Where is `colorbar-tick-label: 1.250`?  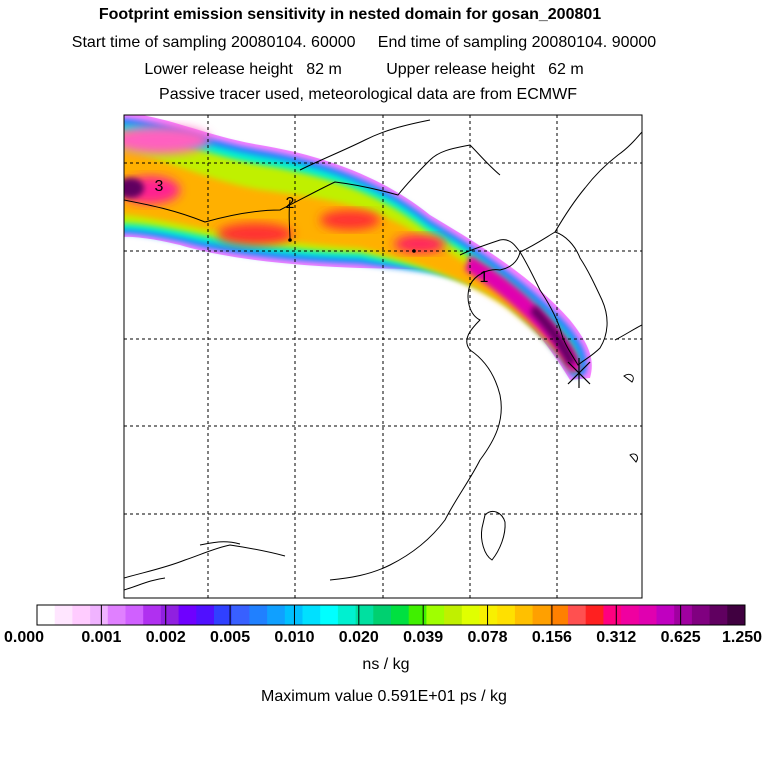
colorbar-tick-label: 1.250 is located at coordinates (742, 637).